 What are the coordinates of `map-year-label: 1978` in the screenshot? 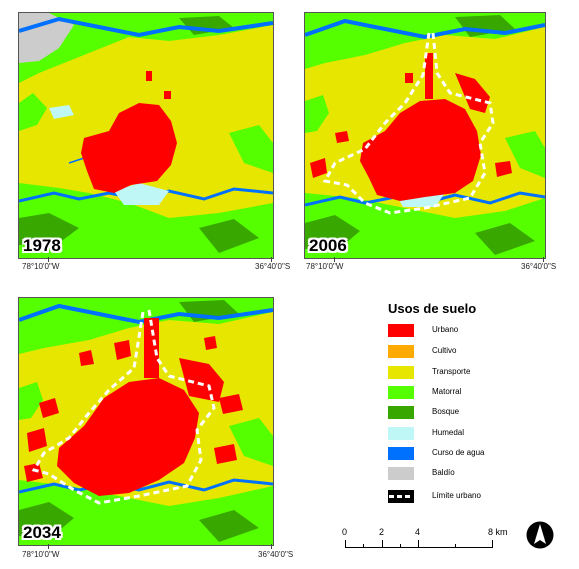 It's located at (42, 245).